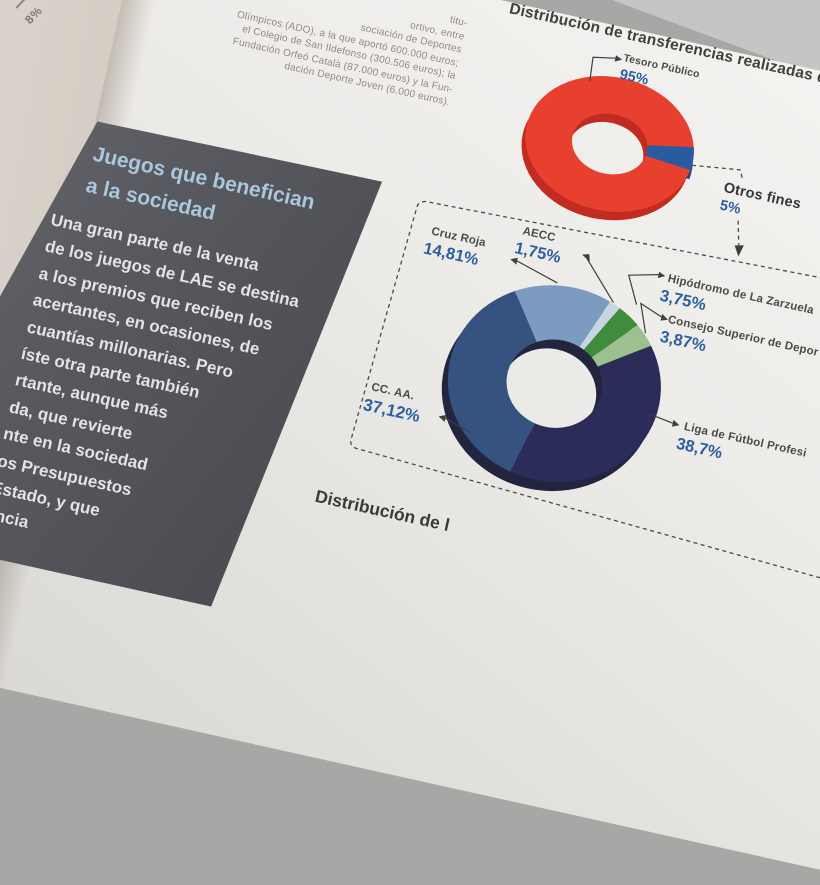 The width and height of the screenshot is (820, 885). I want to click on arrow-aecc-icon, so click(586, 258).